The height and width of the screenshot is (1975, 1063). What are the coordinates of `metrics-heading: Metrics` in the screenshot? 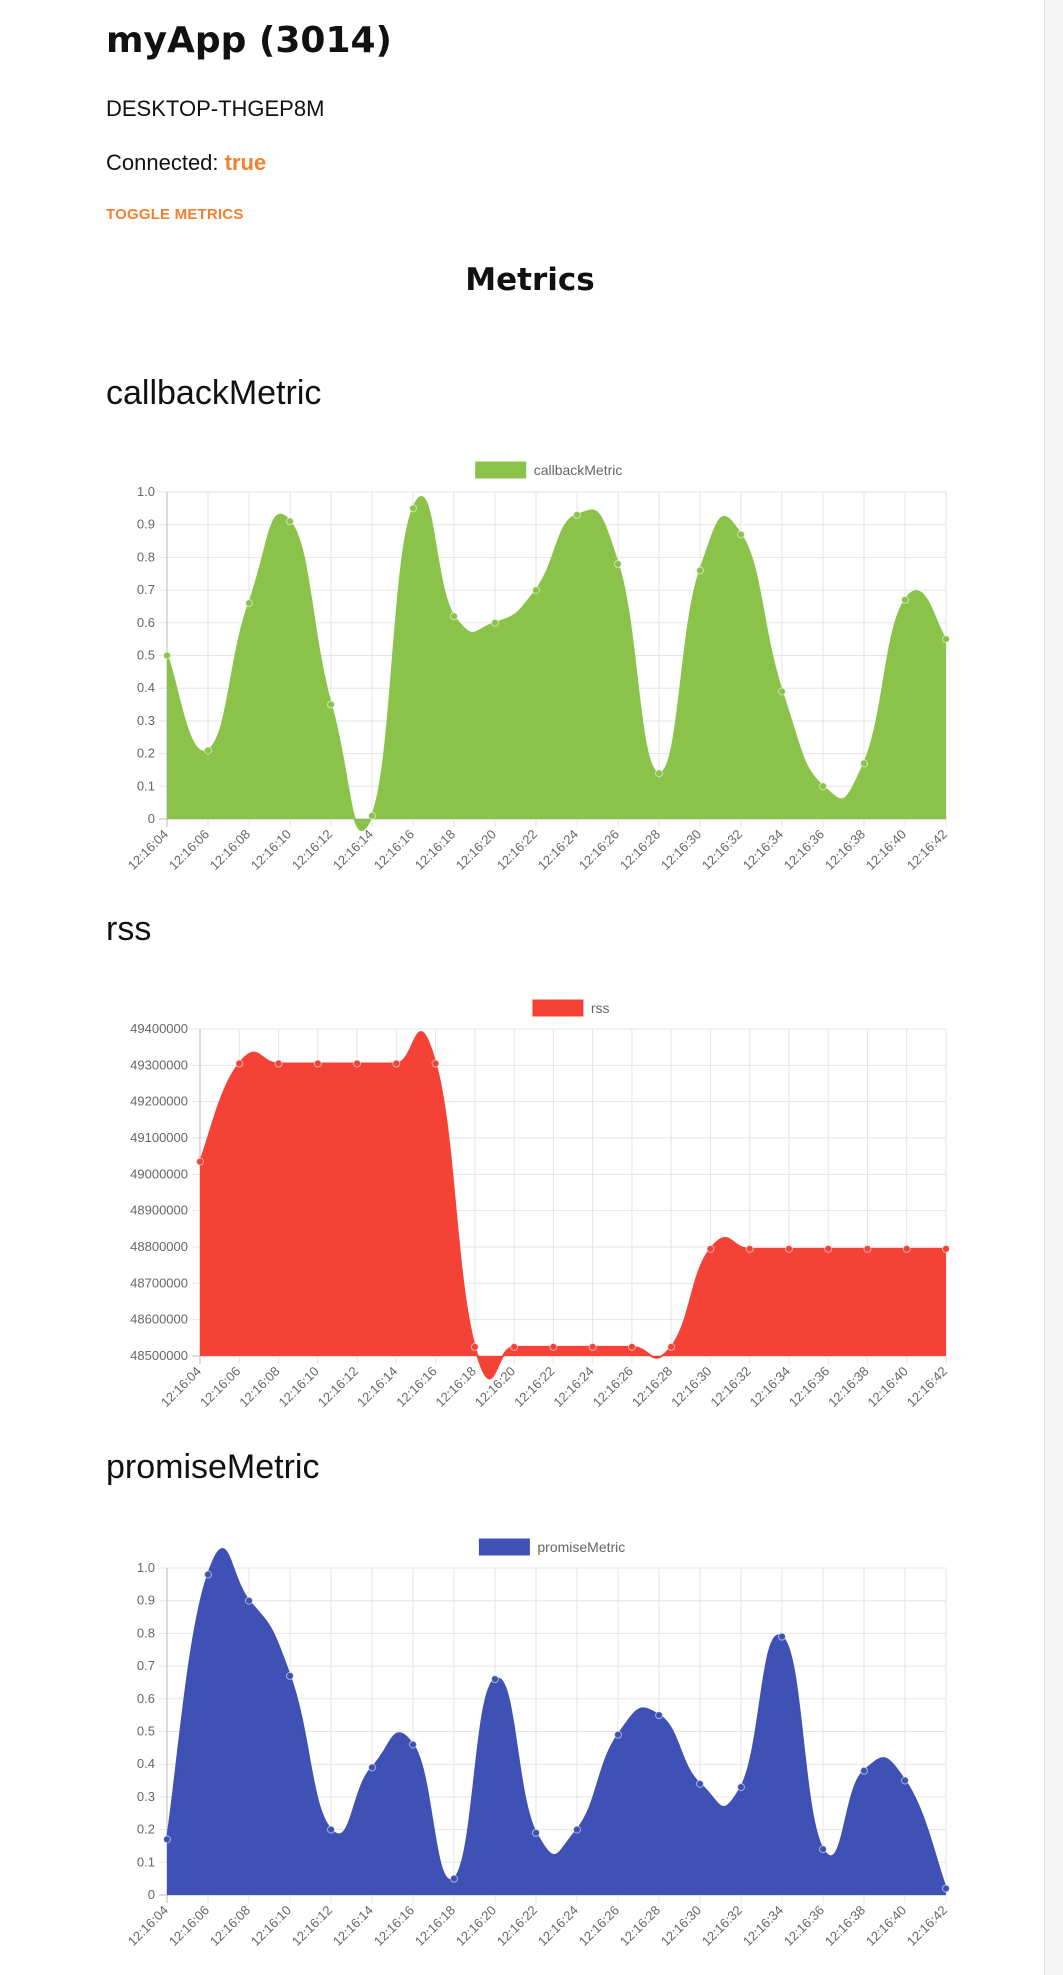 It's located at (530, 280).